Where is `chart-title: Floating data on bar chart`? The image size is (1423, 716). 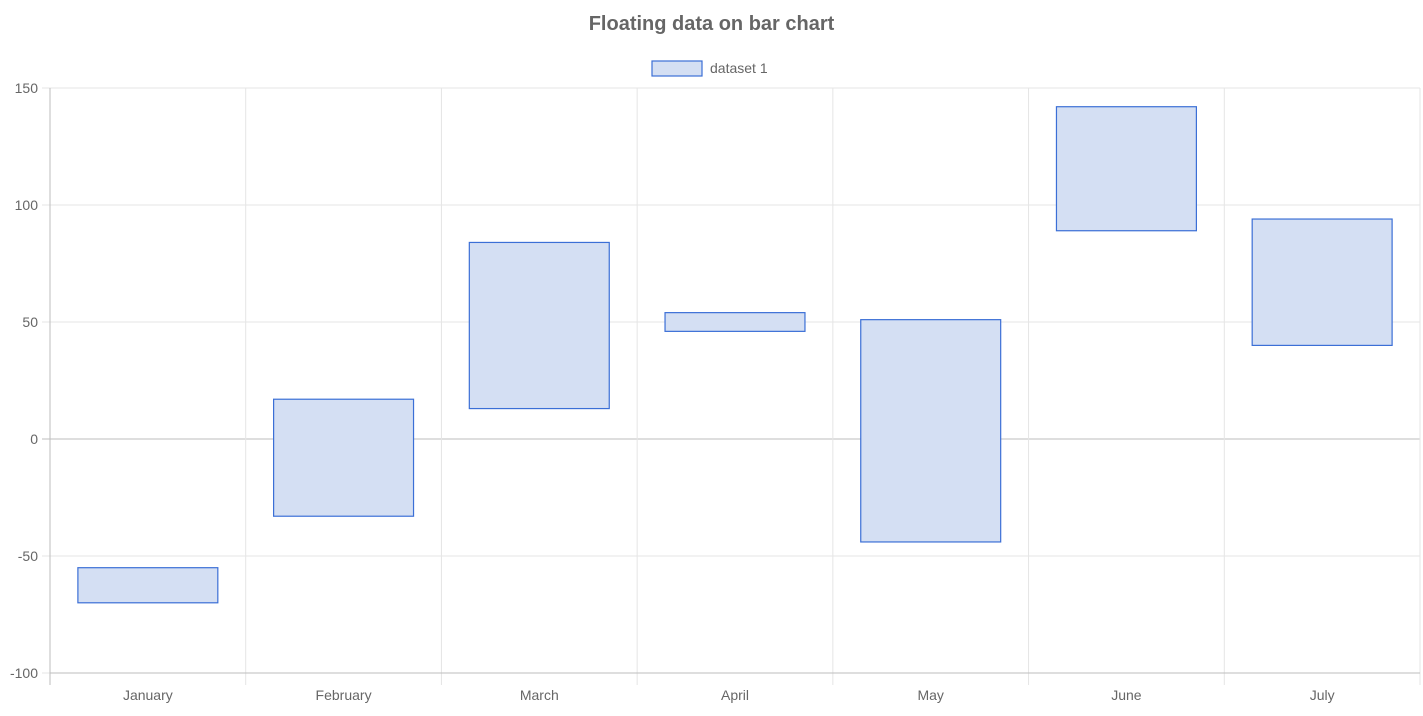 chart-title: Floating data on bar chart is located at coordinates (712, 24).